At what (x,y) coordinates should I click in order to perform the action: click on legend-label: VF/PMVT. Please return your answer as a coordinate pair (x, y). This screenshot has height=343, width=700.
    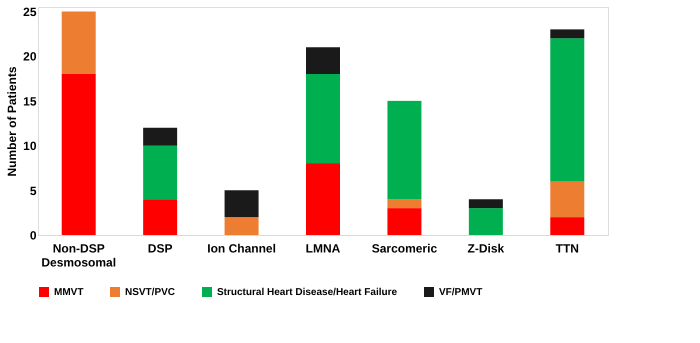
    Looking at the image, I should click on (460, 292).